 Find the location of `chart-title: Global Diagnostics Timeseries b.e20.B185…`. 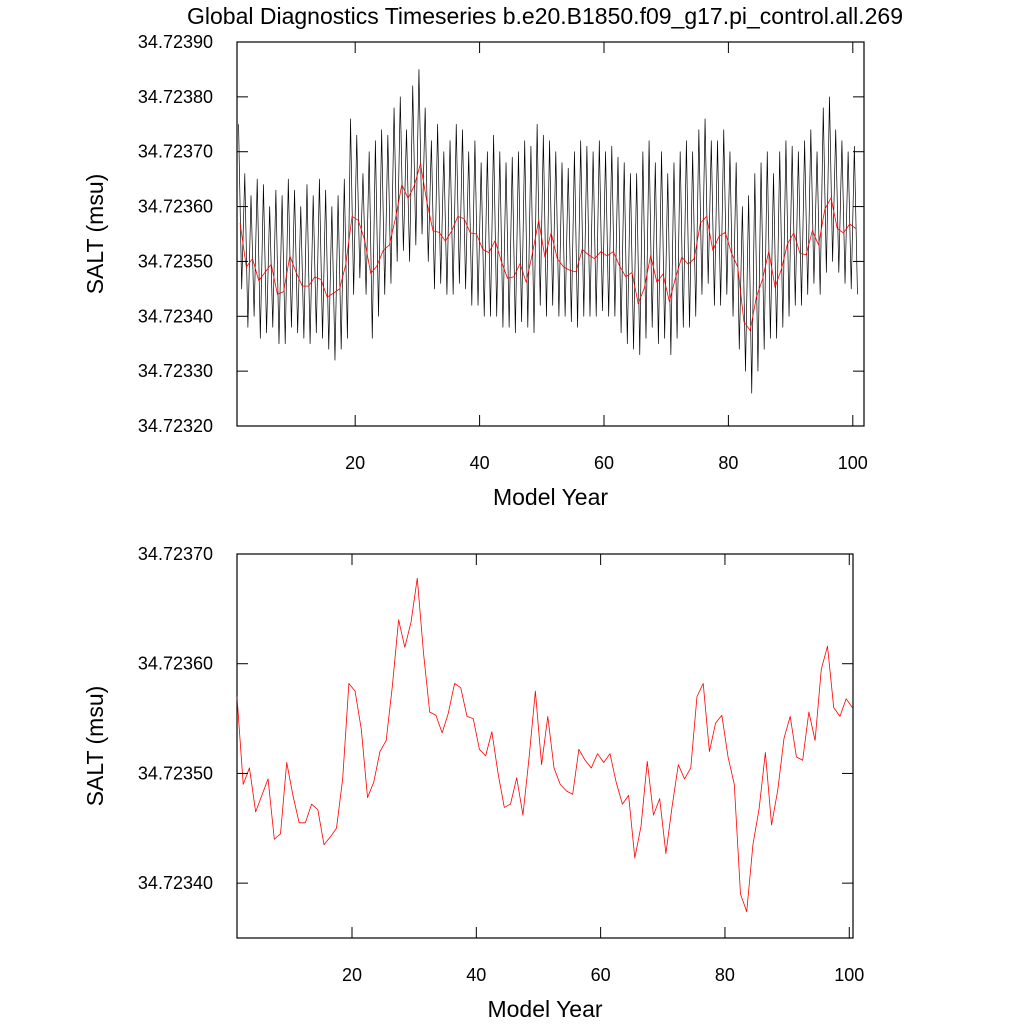

chart-title: Global Diagnostics Timeseries b.e20.B185… is located at coordinates (545, 16).